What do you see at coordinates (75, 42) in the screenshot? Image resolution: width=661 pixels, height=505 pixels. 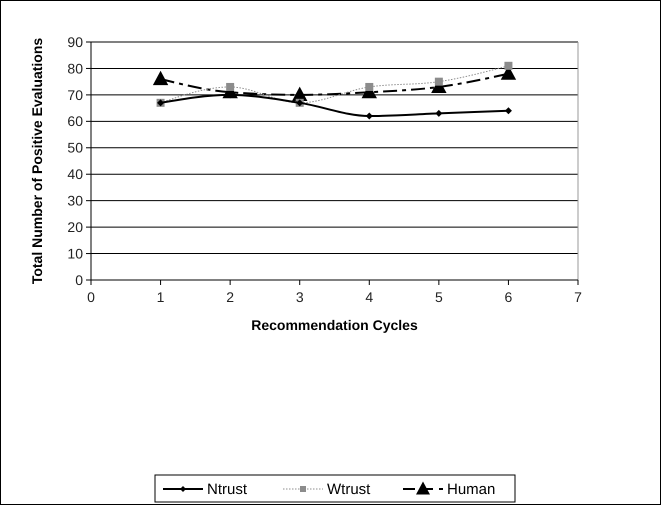 I see `y-tick-label: 90` at bounding box center [75, 42].